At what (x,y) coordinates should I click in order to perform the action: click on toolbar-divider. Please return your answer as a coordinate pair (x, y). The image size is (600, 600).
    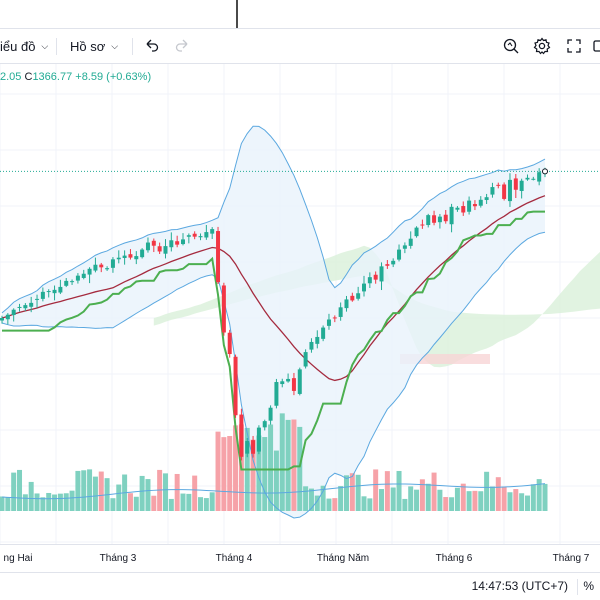
    Looking at the image, I should click on (132, 46).